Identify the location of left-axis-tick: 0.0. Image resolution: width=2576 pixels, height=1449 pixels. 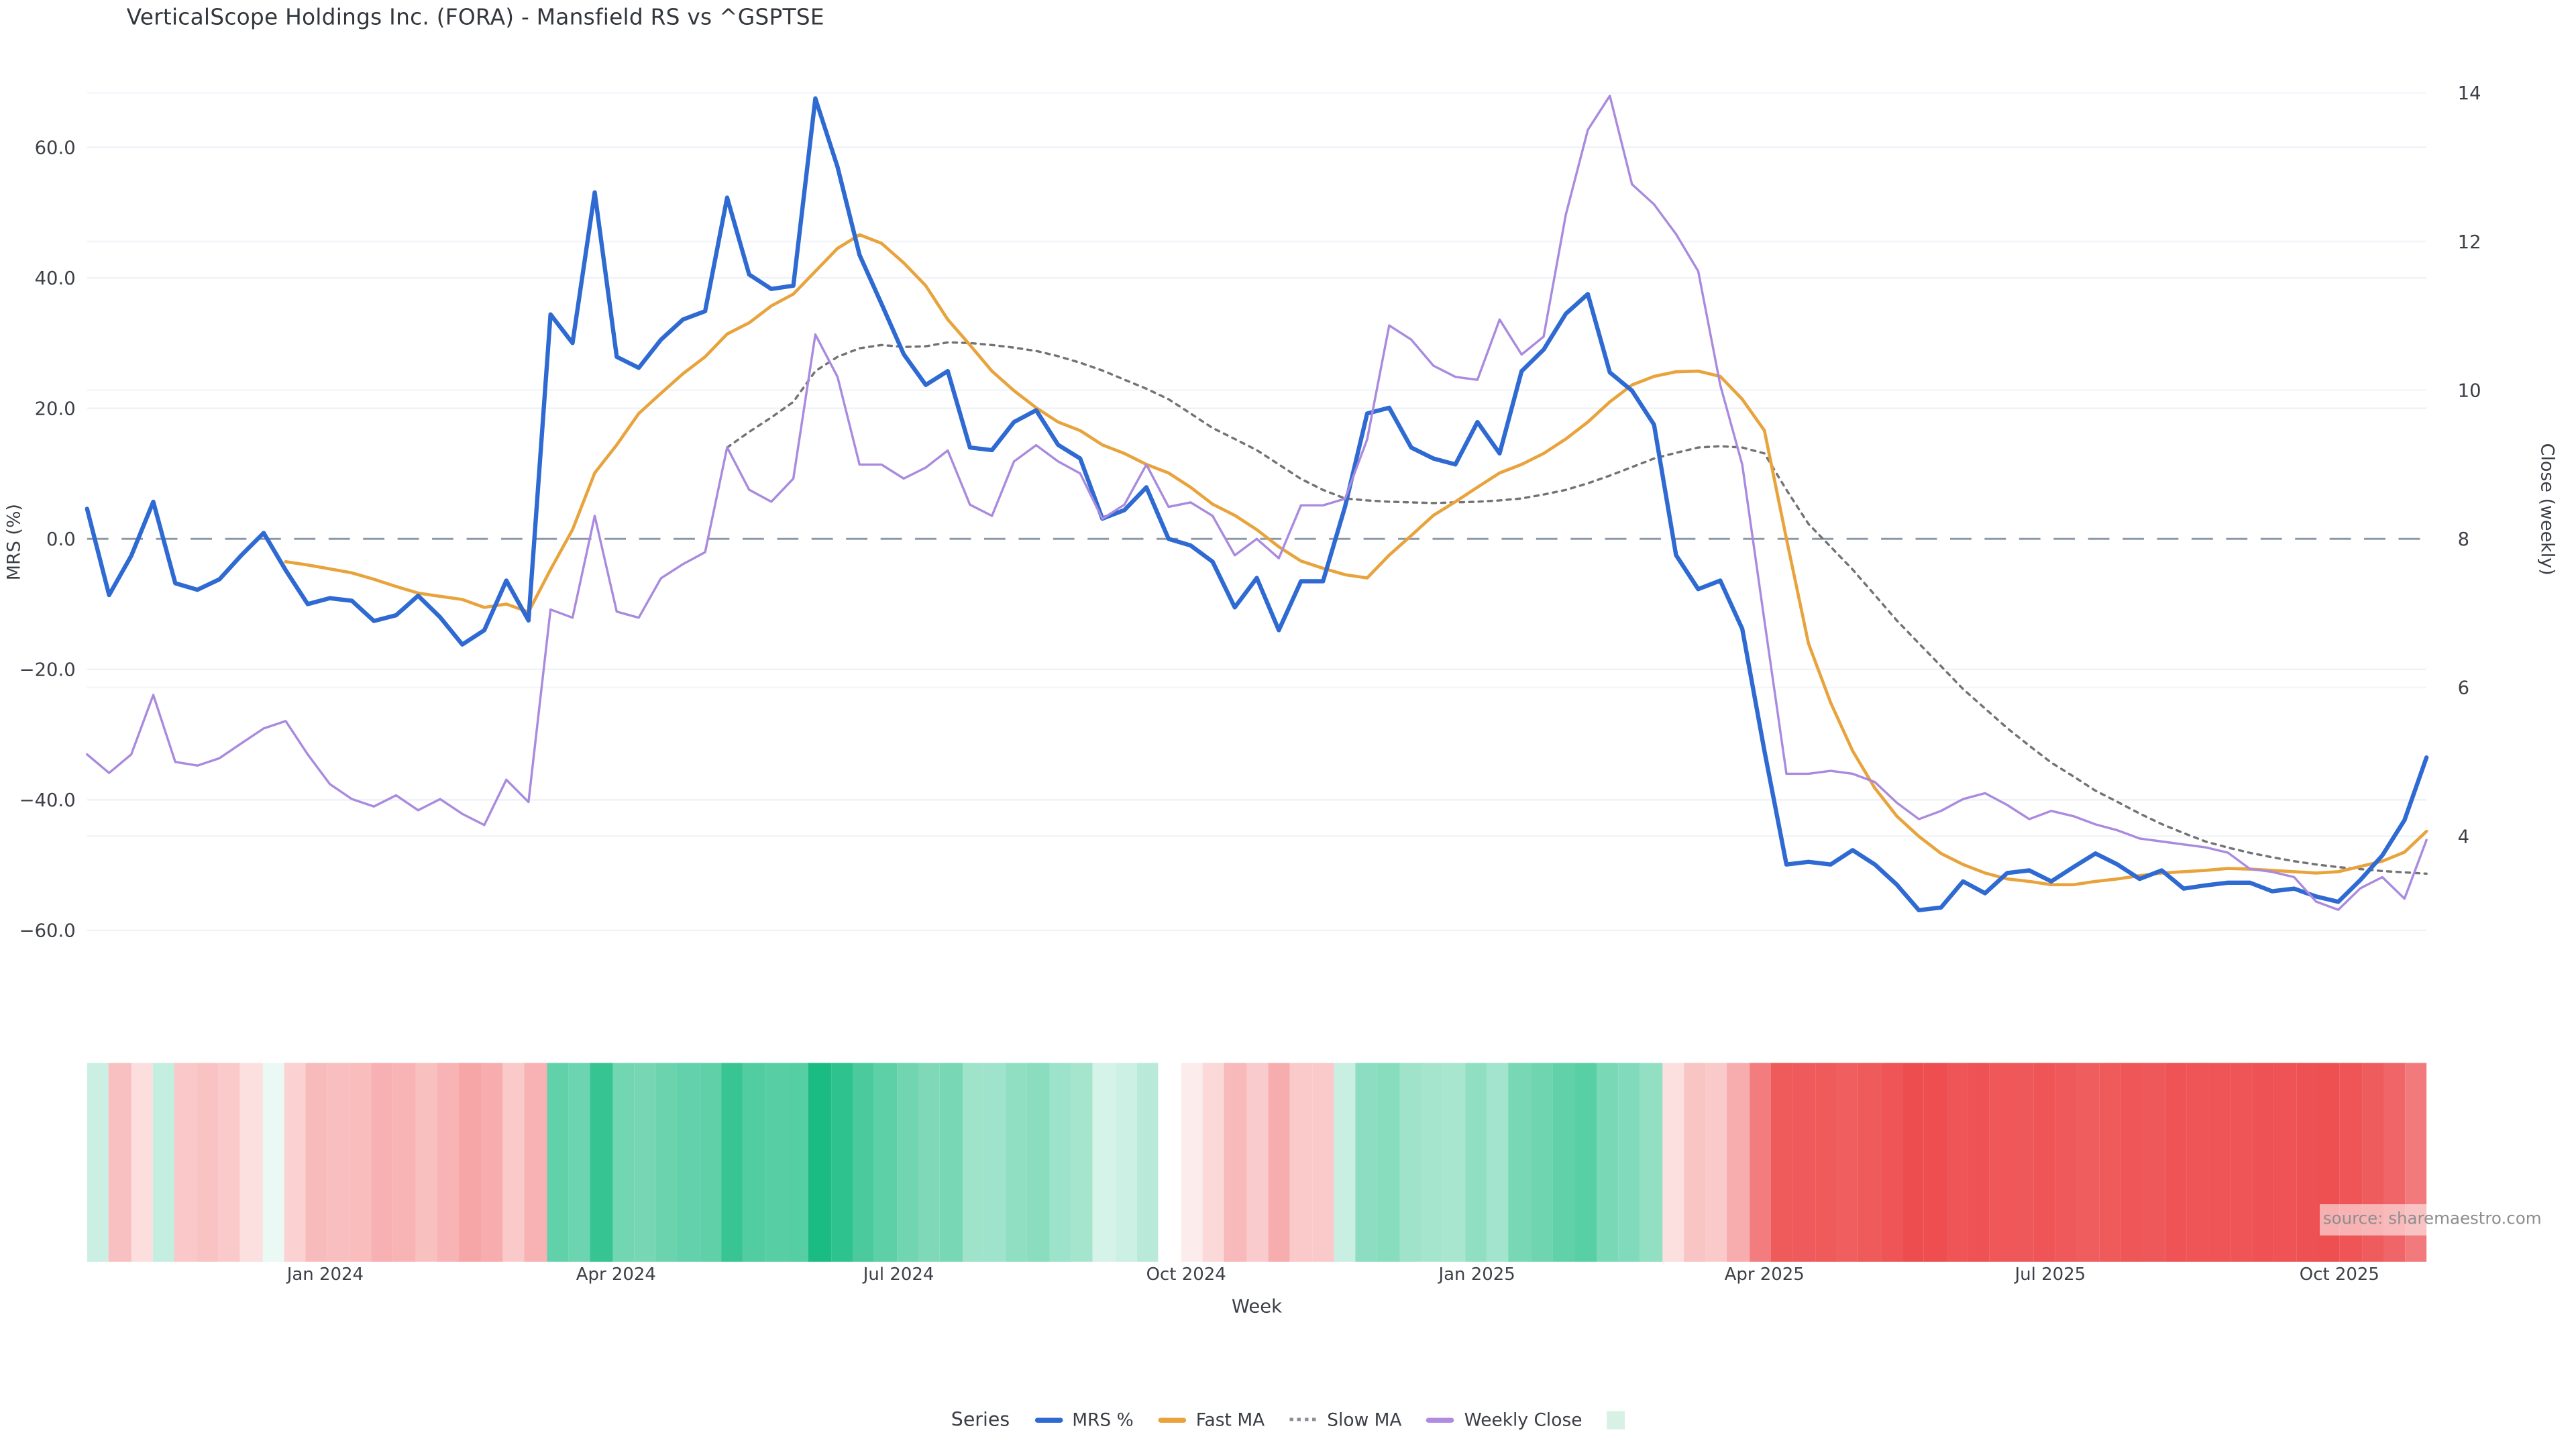
(61, 539).